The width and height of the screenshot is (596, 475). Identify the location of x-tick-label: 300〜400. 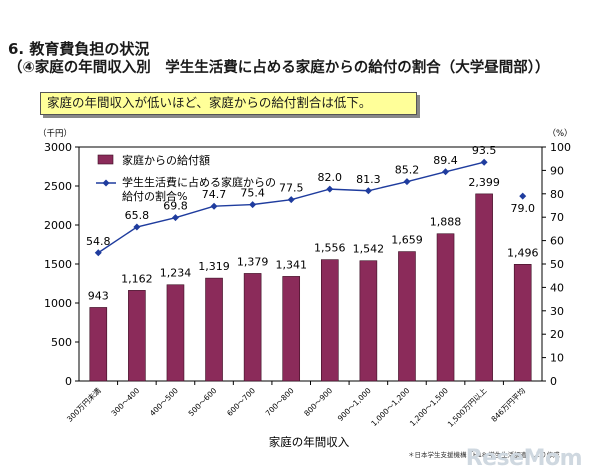
(125, 402).